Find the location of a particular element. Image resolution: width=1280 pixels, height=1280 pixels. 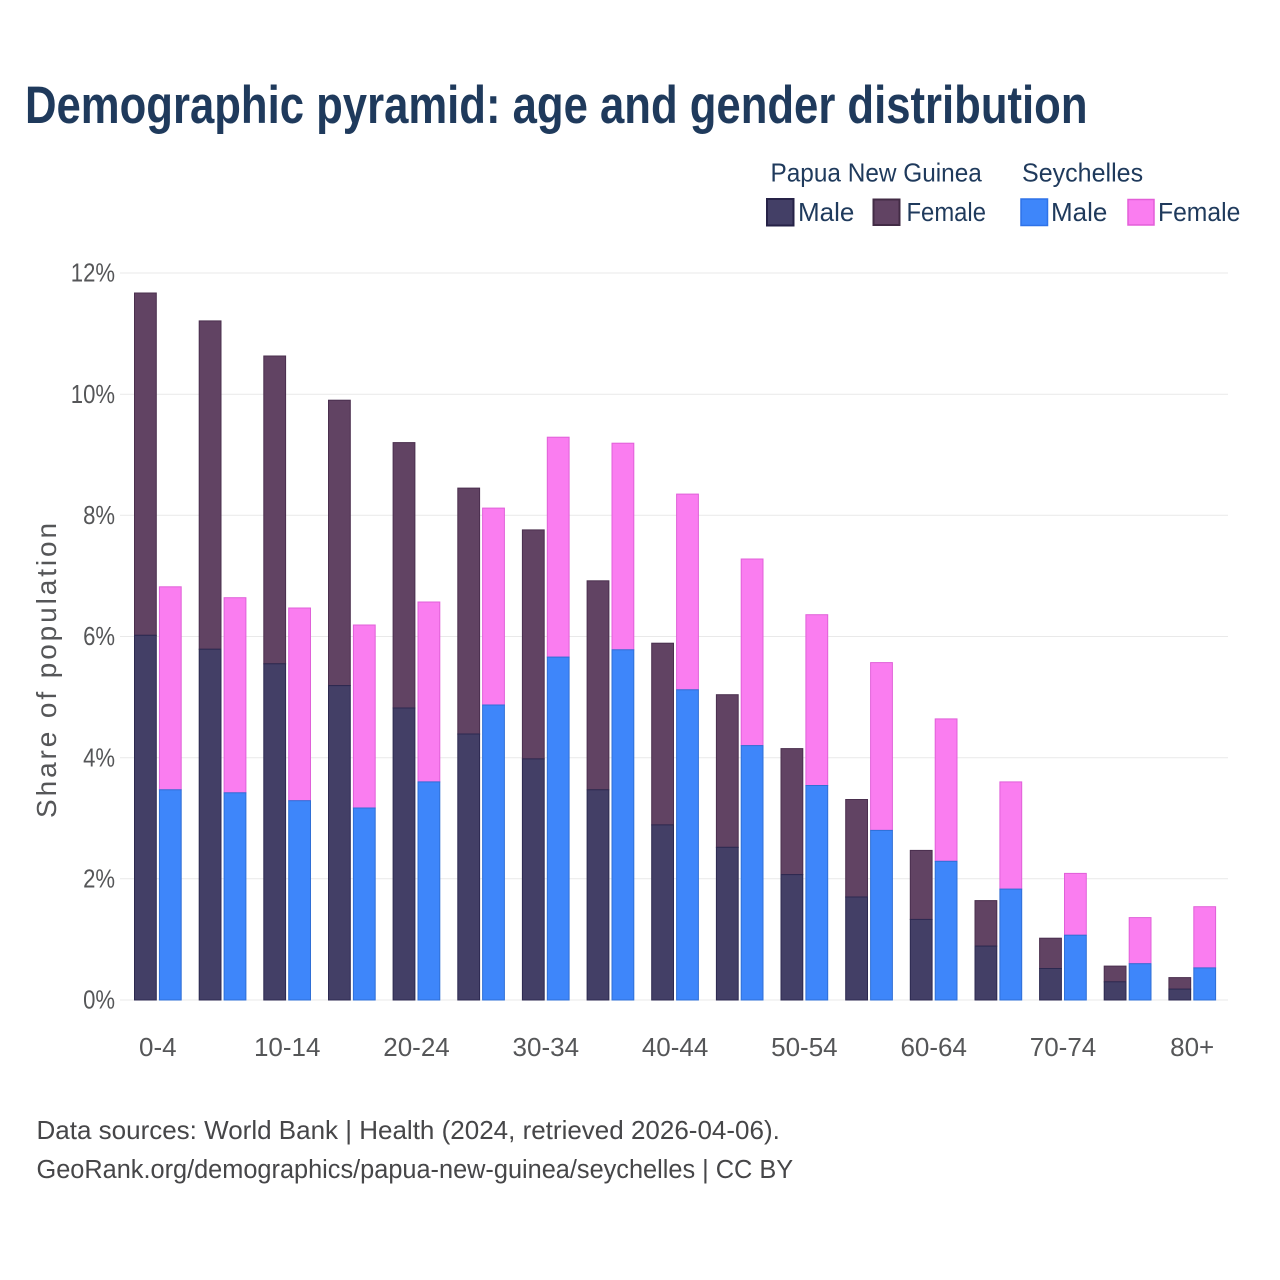

svg-text: 10-14 is located at coordinates (287, 1047).